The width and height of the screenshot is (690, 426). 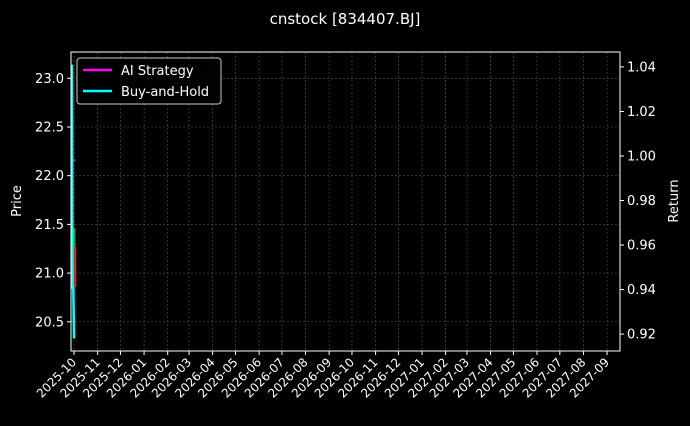 I want to click on y-tick-label-right: 1.04, so click(x=641, y=67).